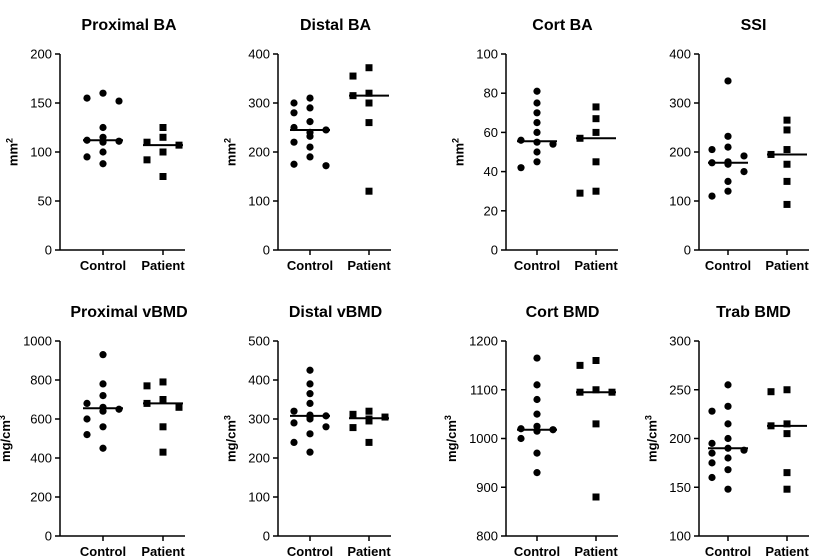 This screenshot has height=560, width=829. What do you see at coordinates (680, 389) in the screenshot?
I see `y-tick-label: 250` at bounding box center [680, 389].